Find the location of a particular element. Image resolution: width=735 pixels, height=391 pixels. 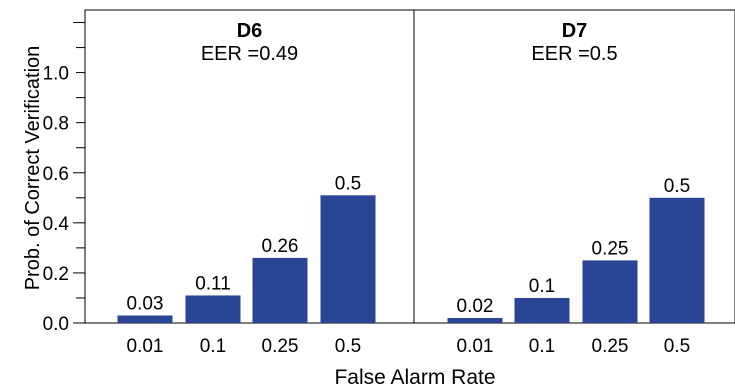

y-tick-label: 0.6 is located at coordinates (56, 174).